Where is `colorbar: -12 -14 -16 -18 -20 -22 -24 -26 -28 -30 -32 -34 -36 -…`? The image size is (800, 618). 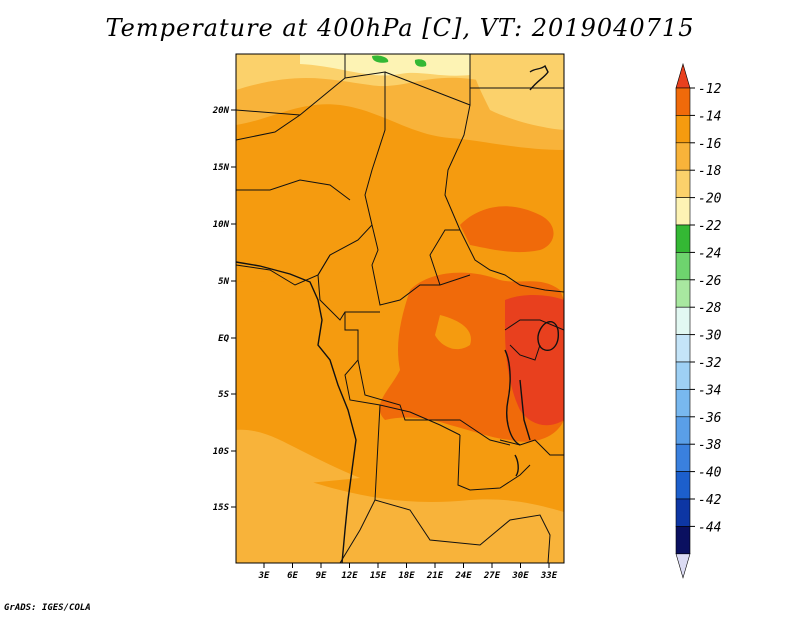 colorbar: -12 -14 -16 -18 -20 -22 -24 -26 -28 -30 -32 -34 -36 -… is located at coordinates (698, 320).